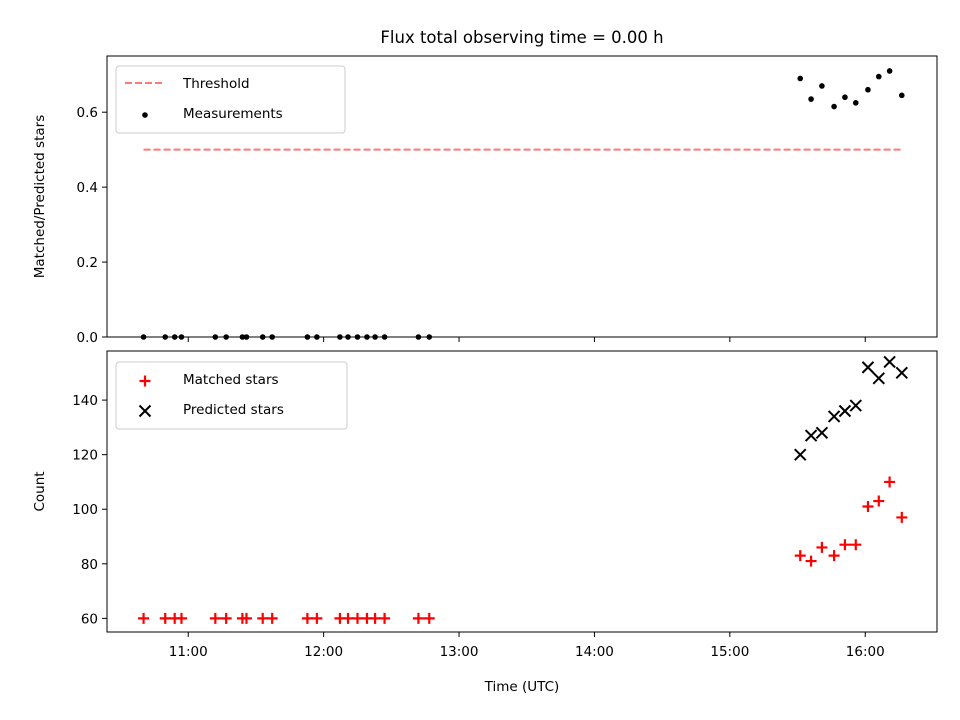 Image resolution: width=960 pixels, height=720 pixels. Describe the element at coordinates (87, 263) in the screenshot. I see `y-tick-label: 0.2` at that location.